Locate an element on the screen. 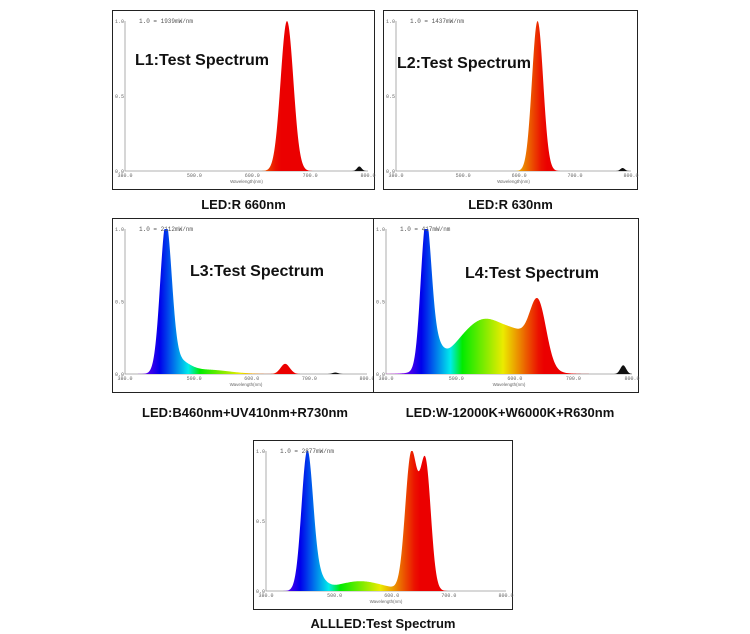 This screenshot has width=750, height=634. panel-title-l2: L2:Test Spectrum is located at coordinates (464, 63).